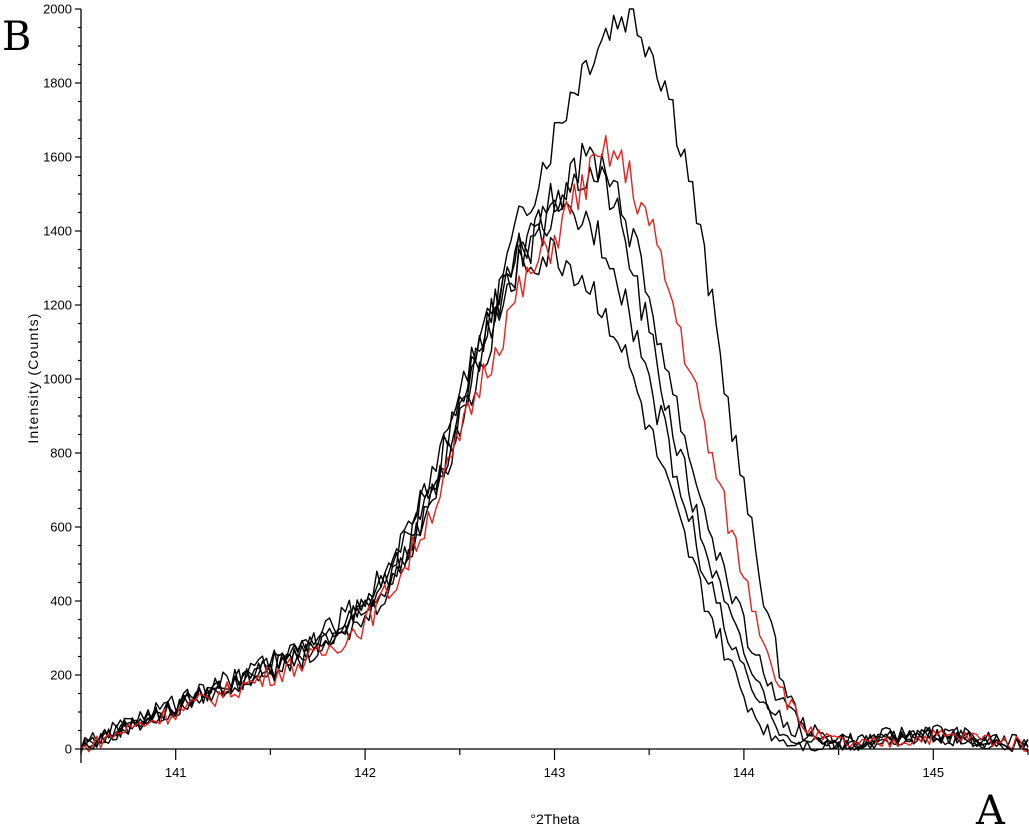 Image resolution: width=1029 pixels, height=829 pixels. Describe the element at coordinates (990, 808) in the screenshot. I see `panel-label-a: A` at that location.